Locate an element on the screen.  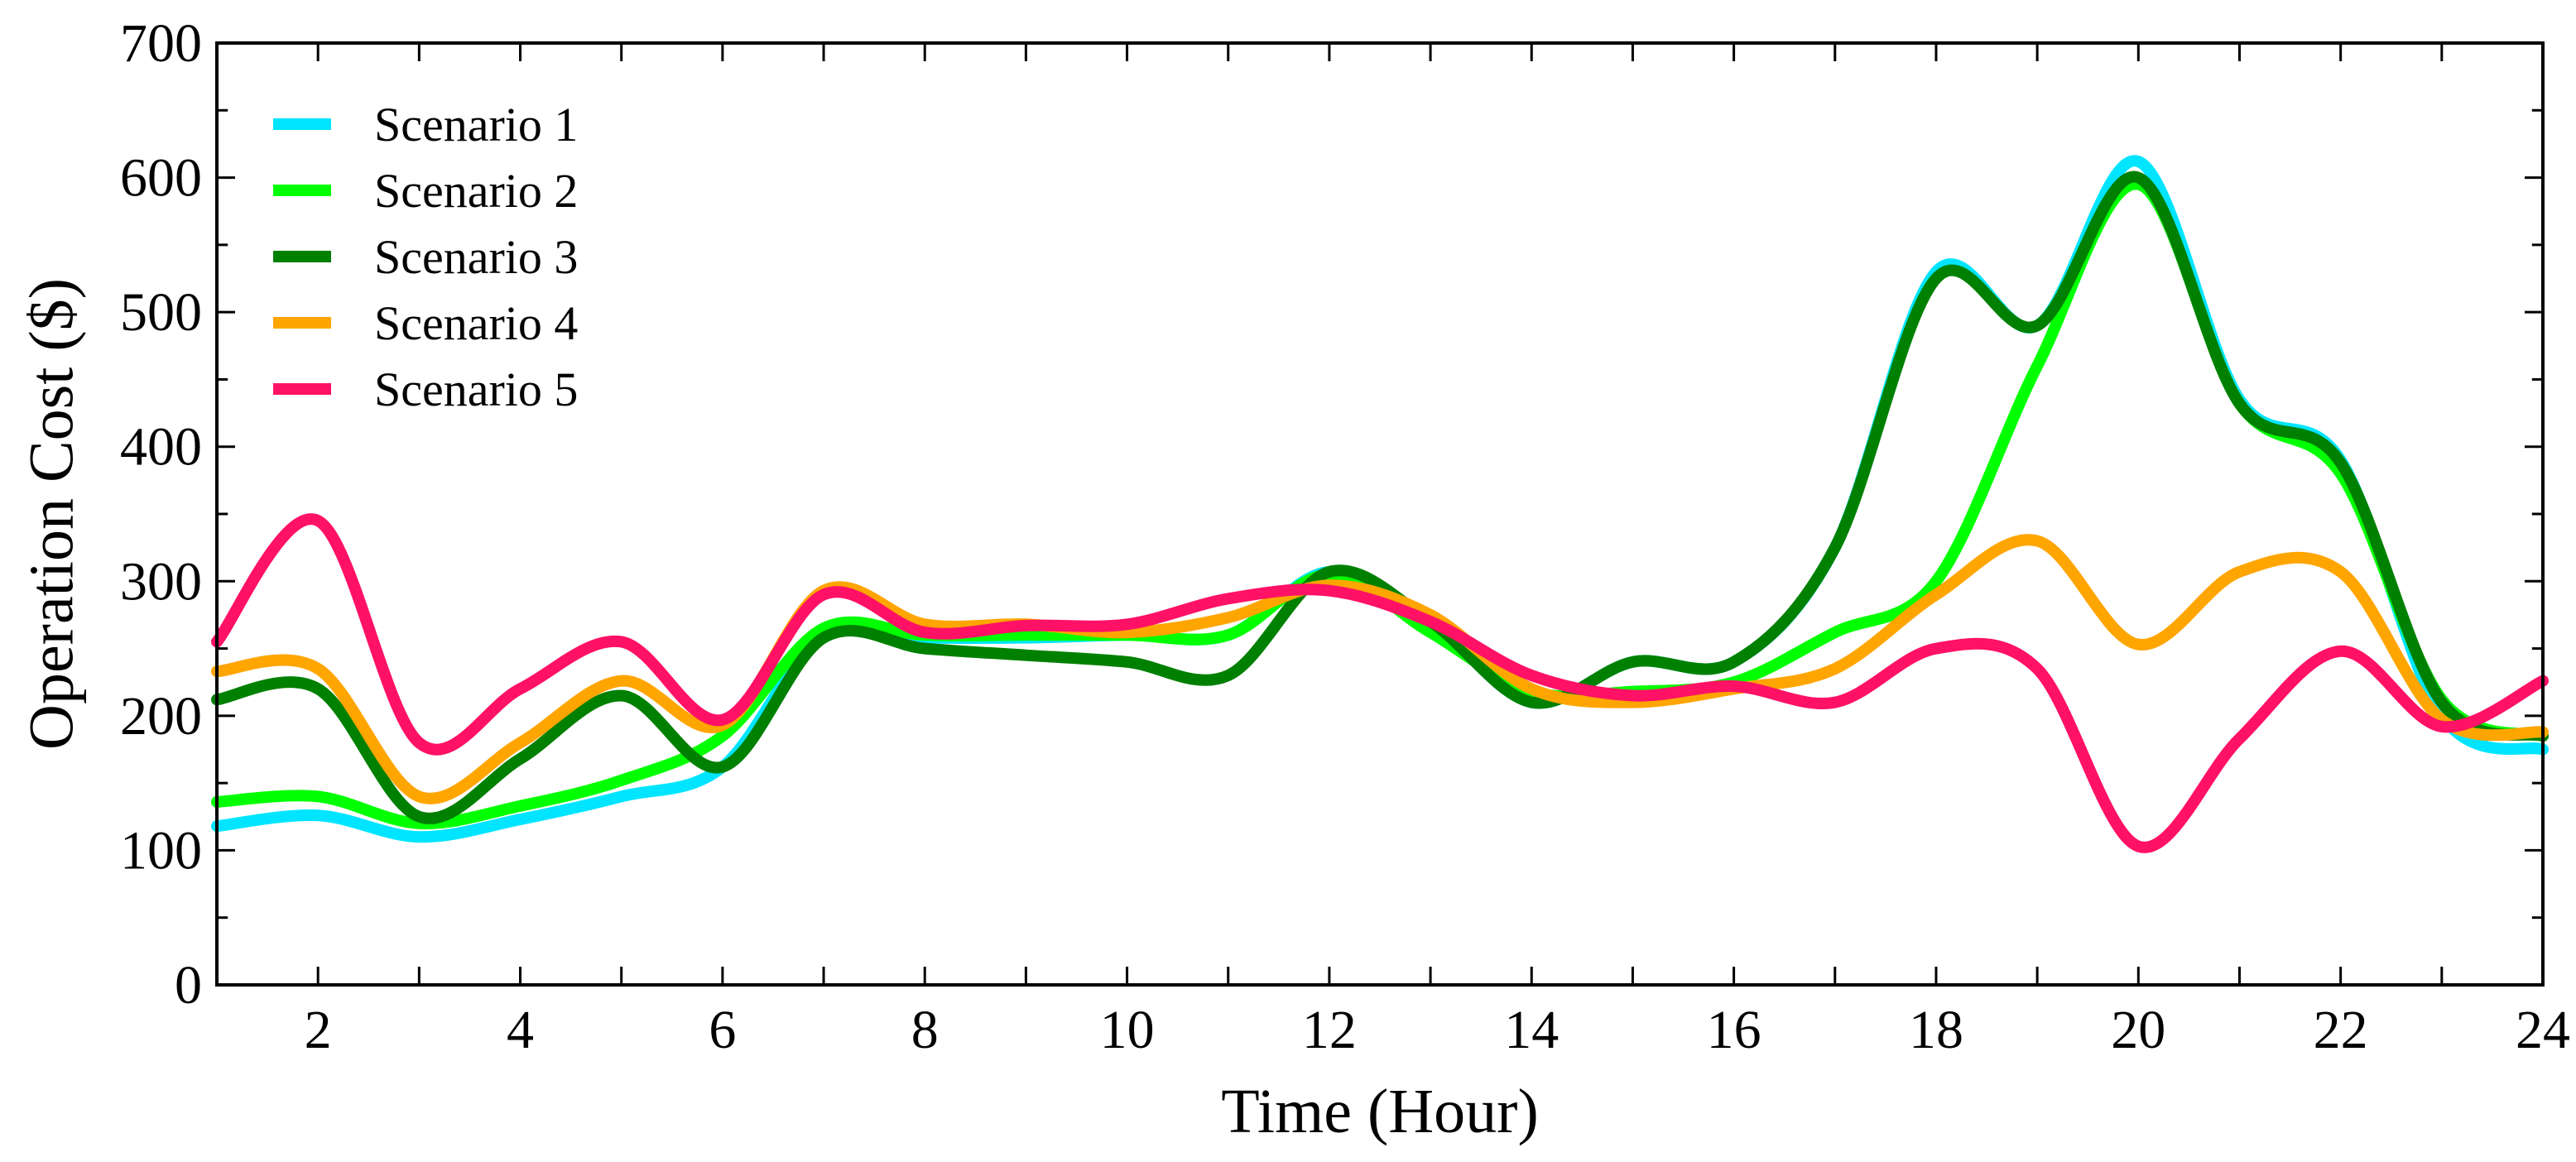
x-tick-label: 14 is located at coordinates (1531, 1030).